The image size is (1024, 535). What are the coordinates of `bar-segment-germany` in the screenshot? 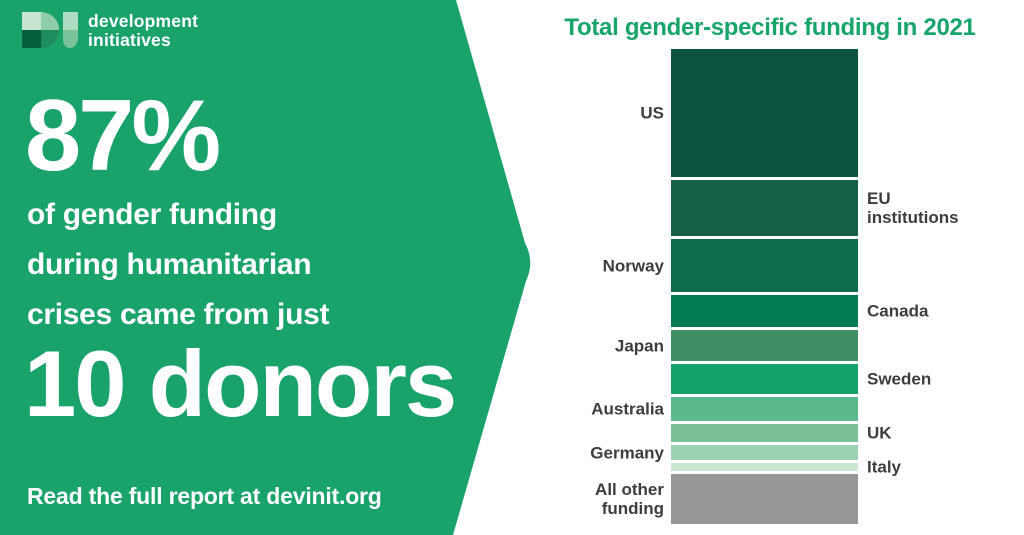 It's located at (764, 453).